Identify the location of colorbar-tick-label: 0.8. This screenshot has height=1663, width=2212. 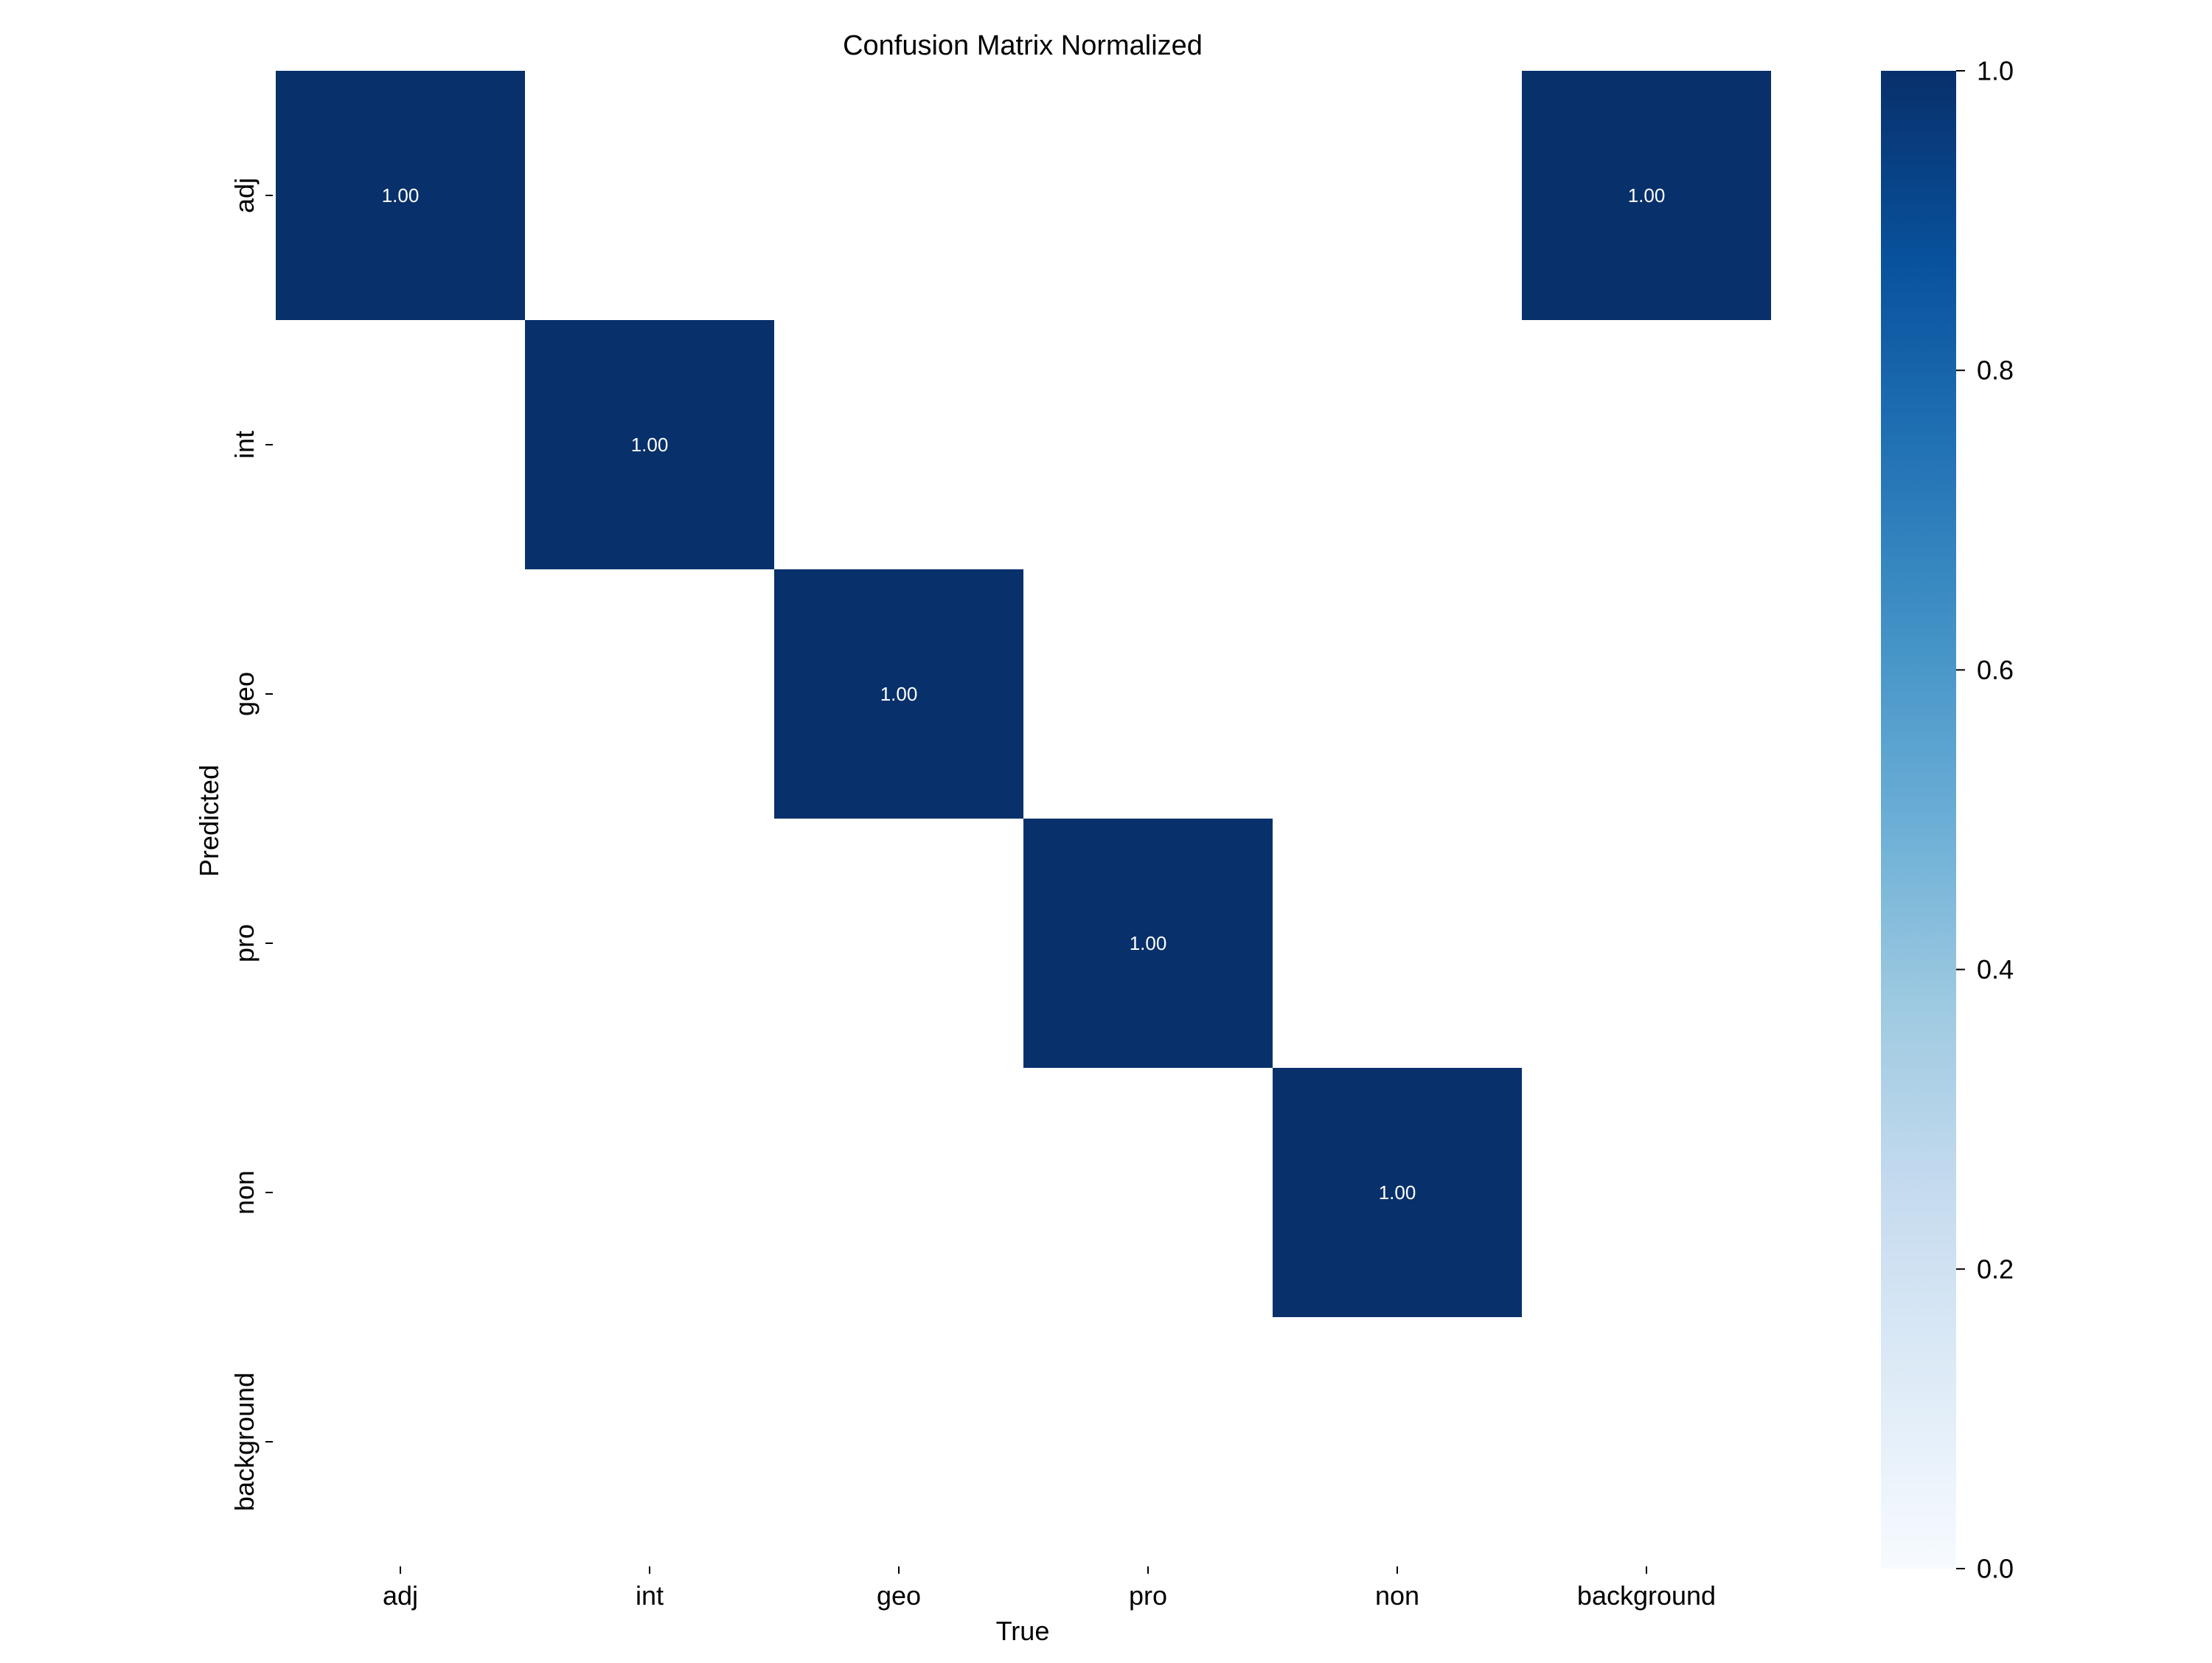
(1995, 370).